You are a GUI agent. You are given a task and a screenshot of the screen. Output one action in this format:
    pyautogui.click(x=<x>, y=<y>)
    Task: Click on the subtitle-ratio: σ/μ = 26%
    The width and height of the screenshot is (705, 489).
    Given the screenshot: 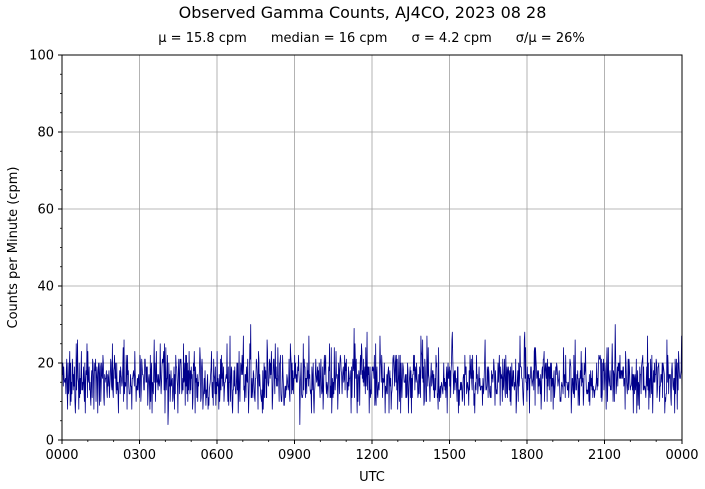 What is the action you would take?
    pyautogui.click(x=550, y=38)
    